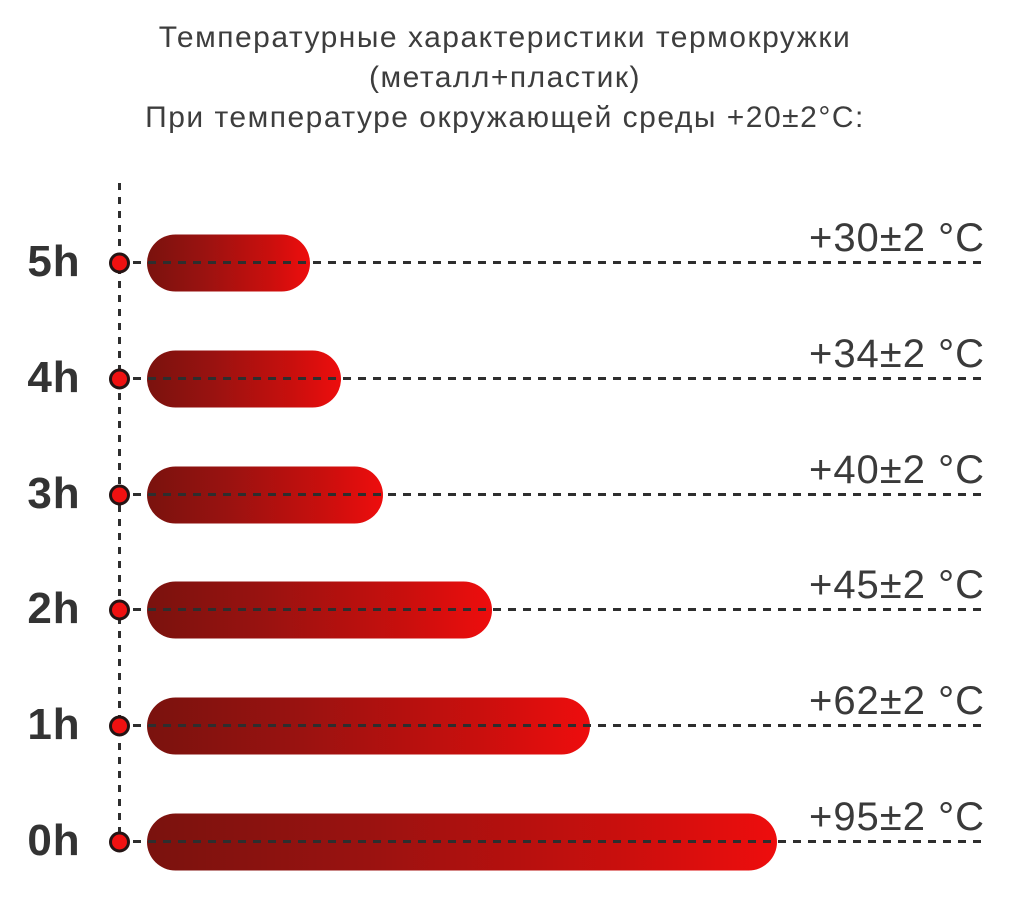 Image resolution: width=1010 pixels, height=923 pixels. I want to click on time-label: 2h, so click(54, 609).